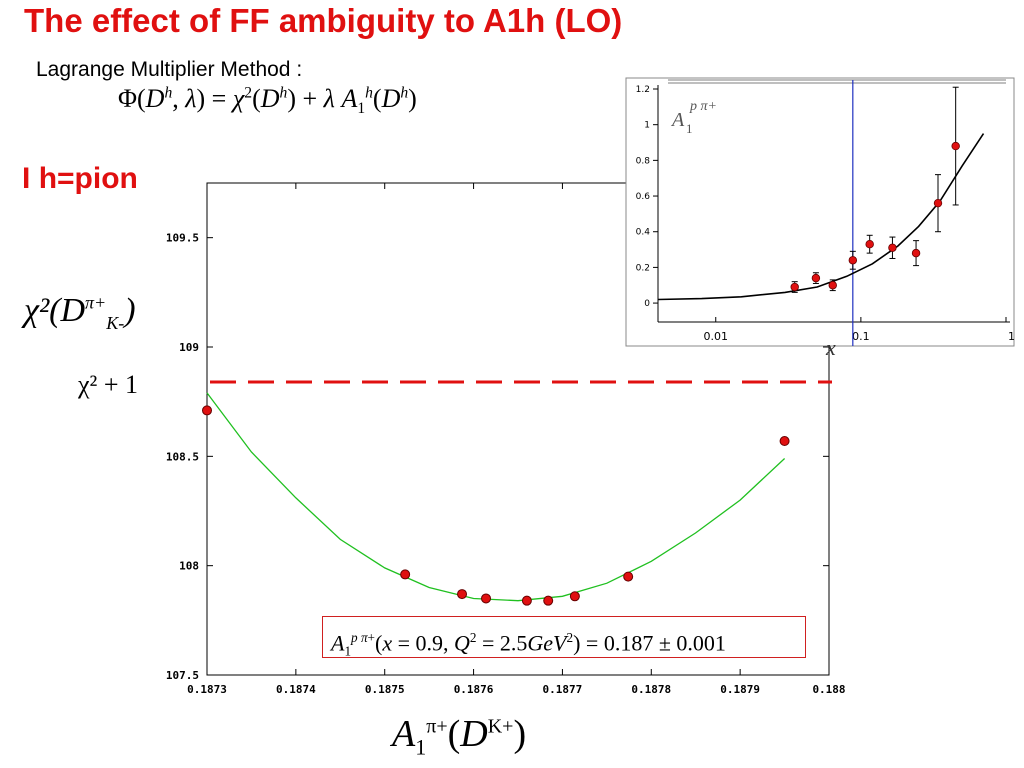 This screenshot has height=768, width=1024. What do you see at coordinates (296, 689) in the screenshot?
I see `x-tick-label: 0.1874` at bounding box center [296, 689].